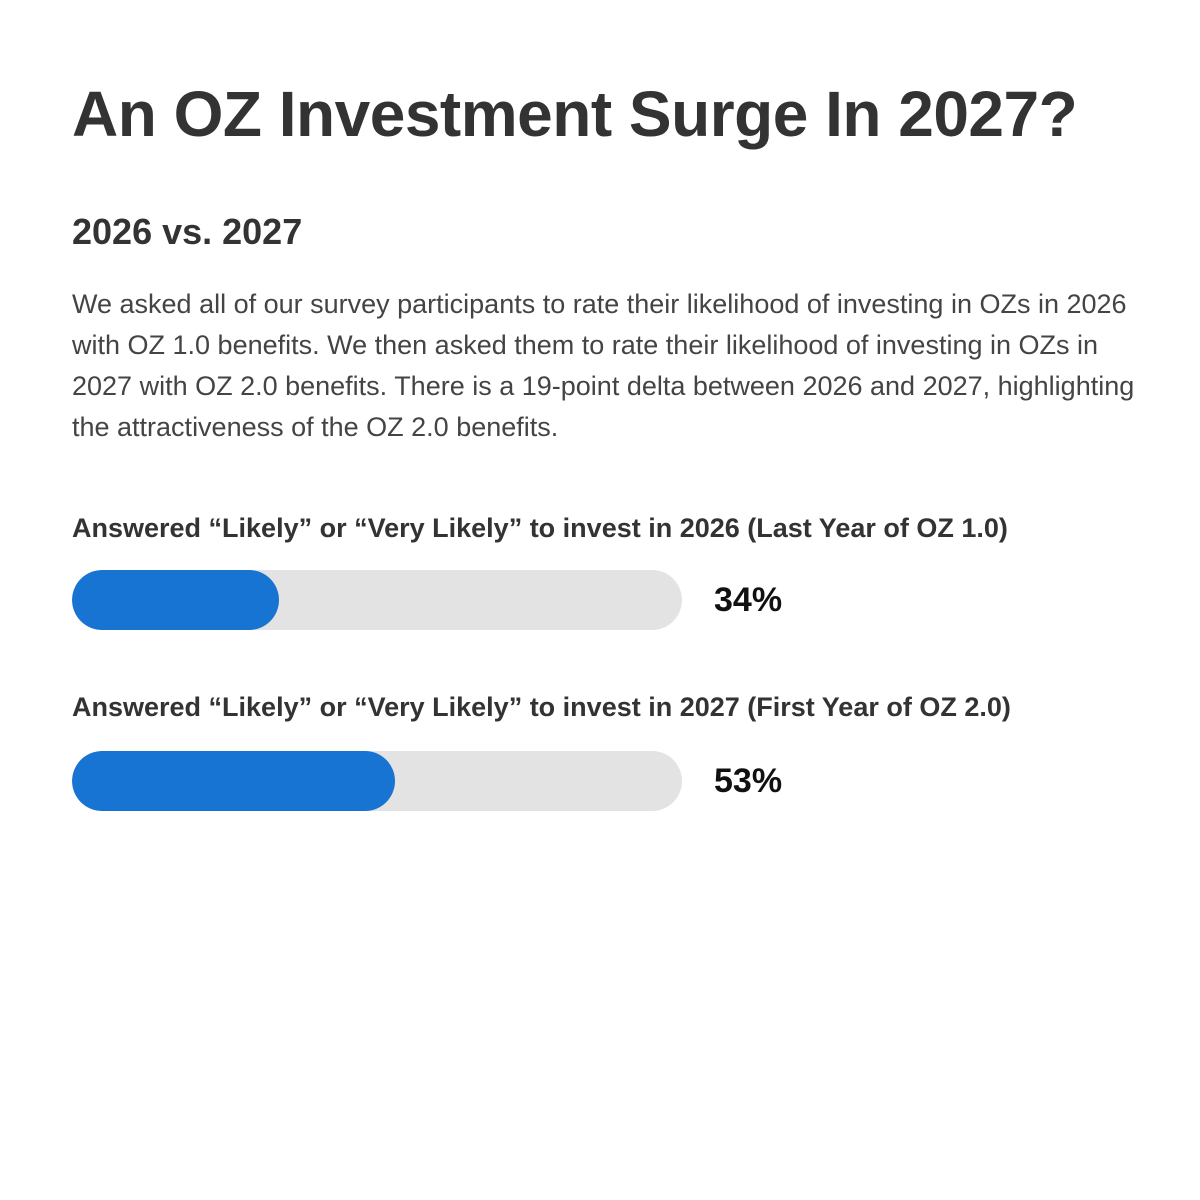 The height and width of the screenshot is (1200, 1200). Describe the element at coordinates (377, 600) in the screenshot. I see `bar-track-2026` at that location.